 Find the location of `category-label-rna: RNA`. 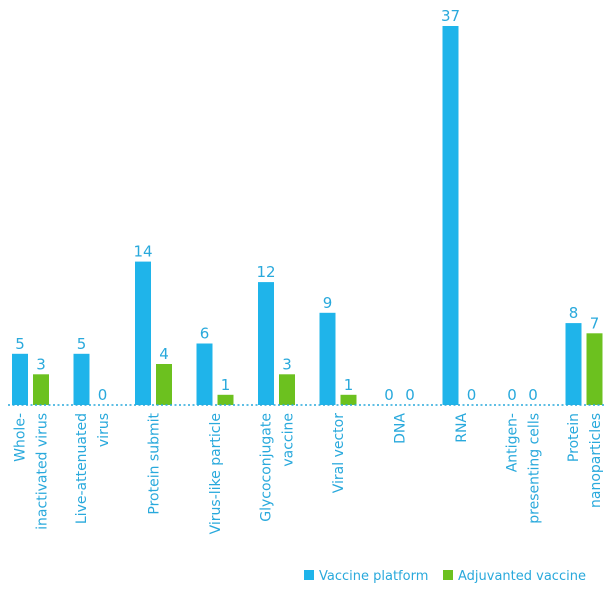

category-label-rna: RNA is located at coordinates (462, 428).